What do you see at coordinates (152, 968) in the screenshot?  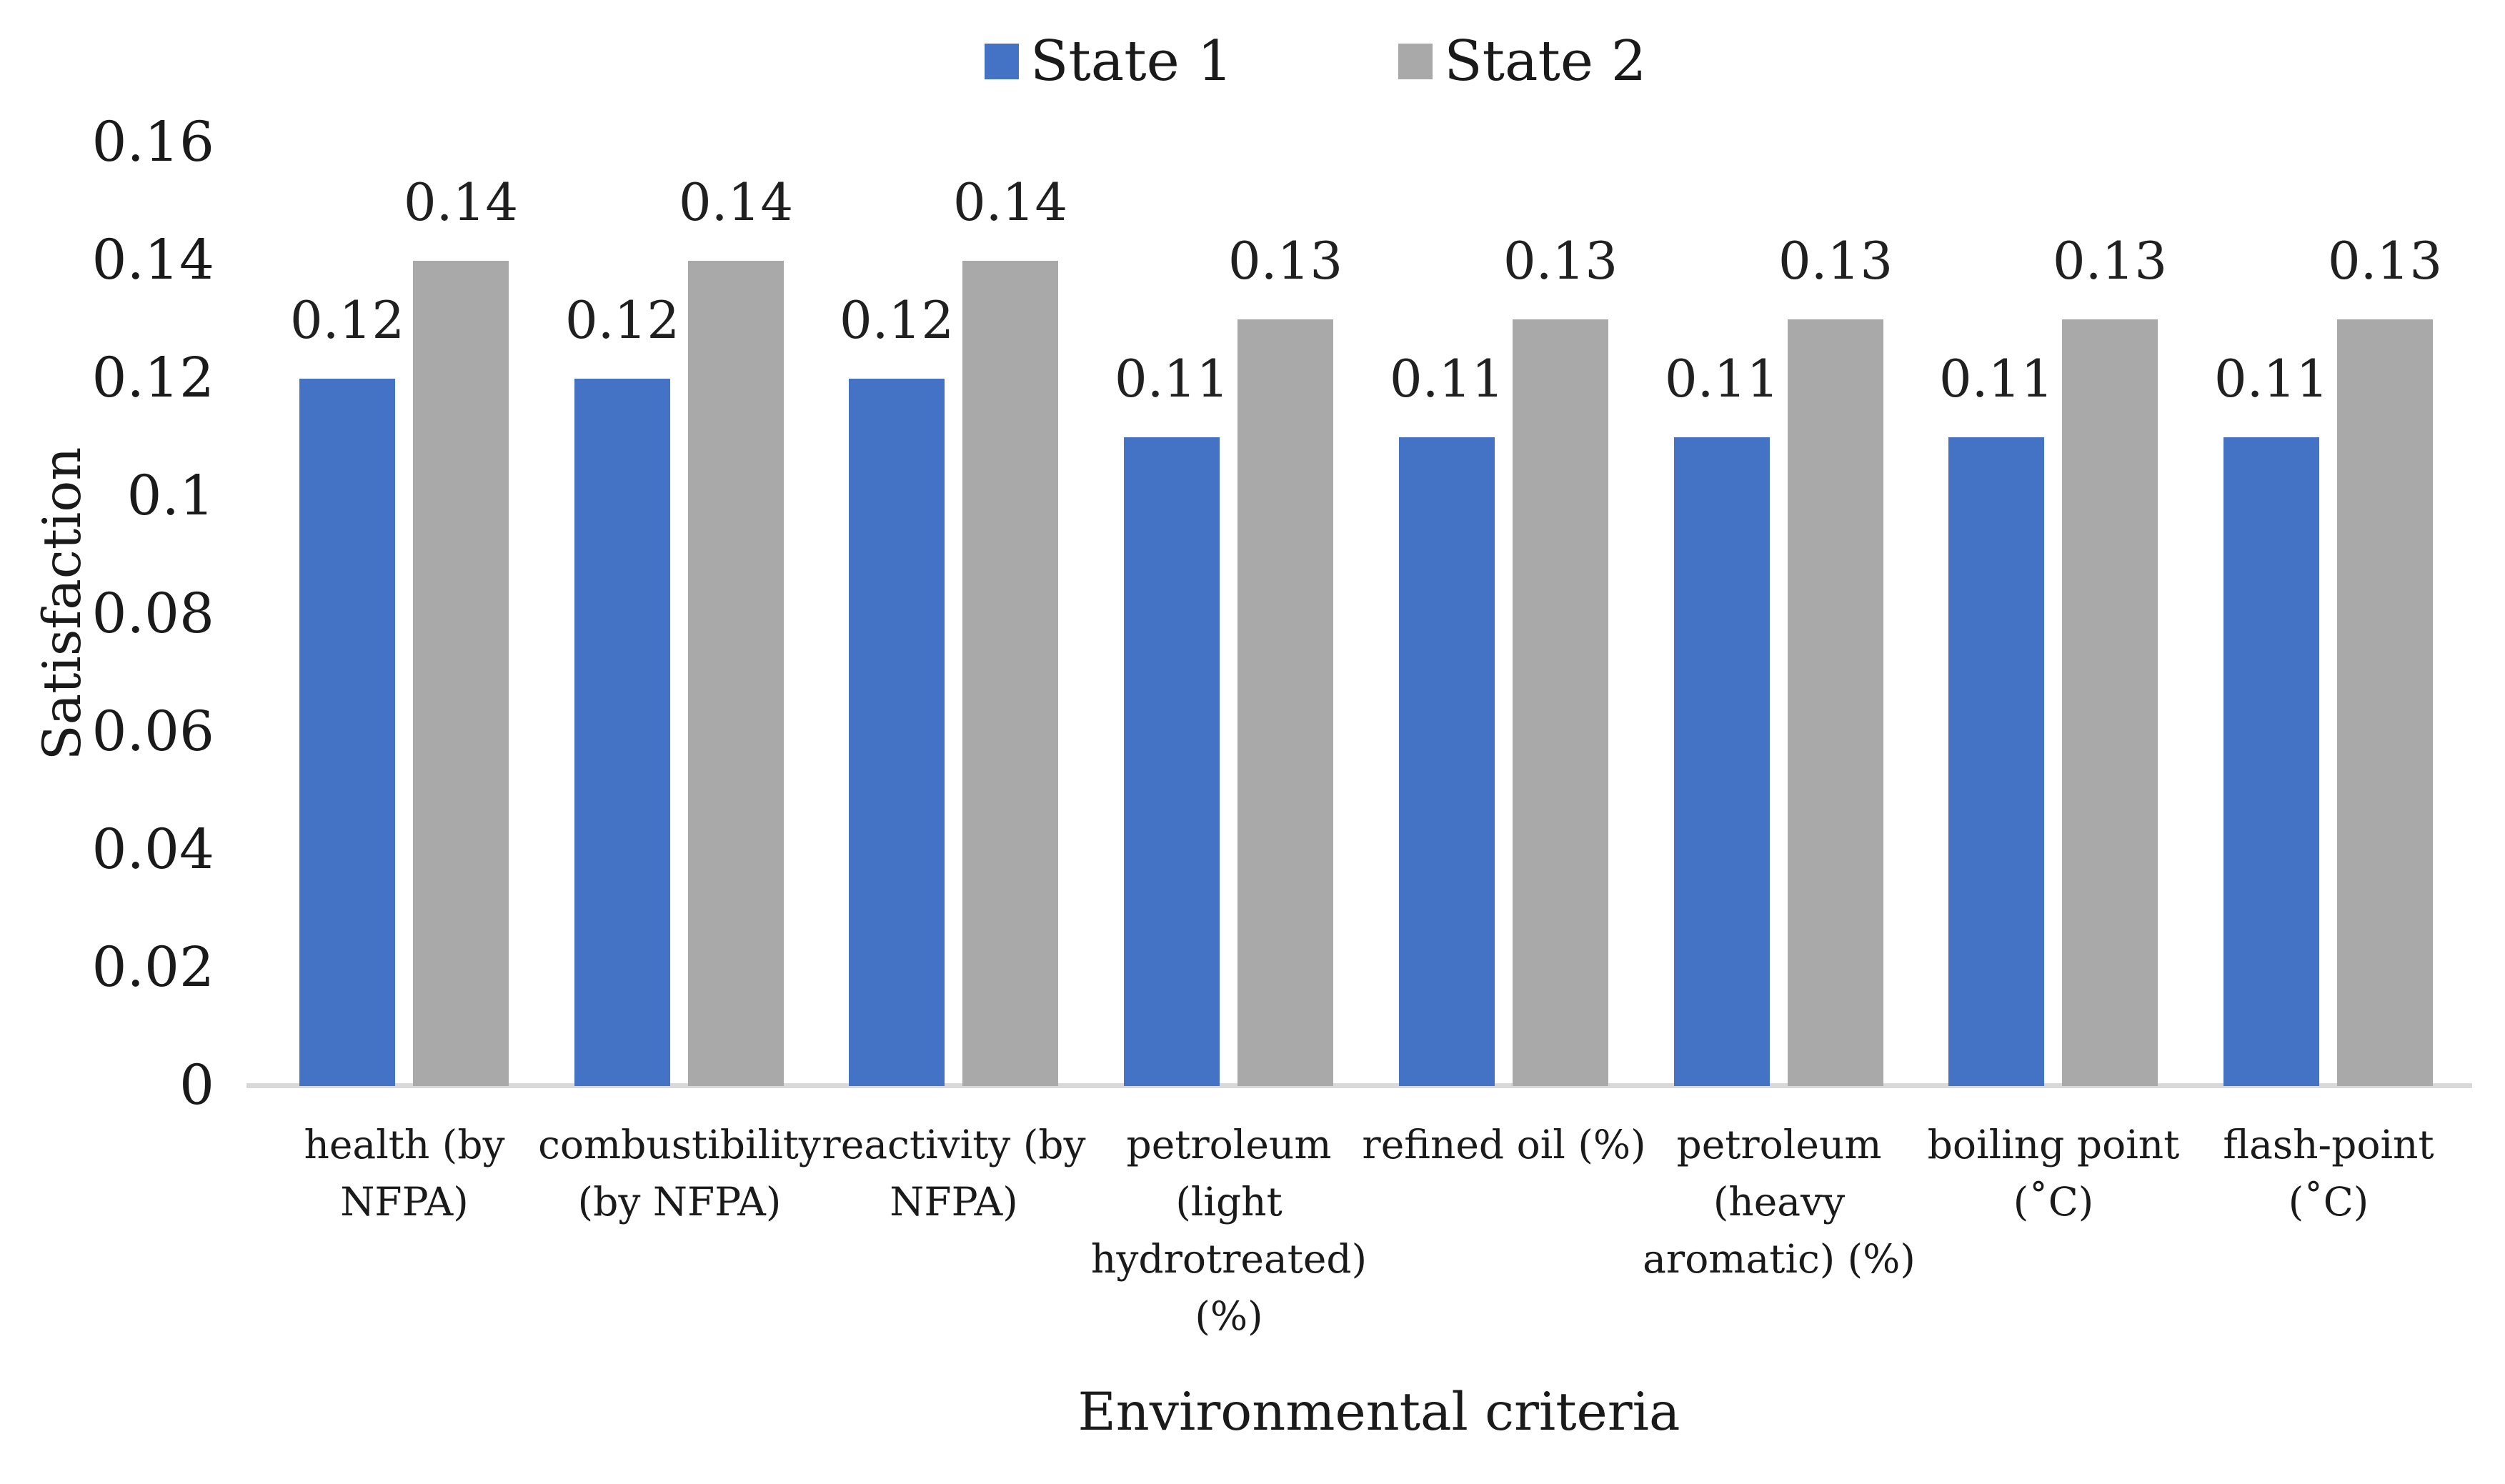 I see `y-tick-label-0.02: 0.02` at bounding box center [152, 968].